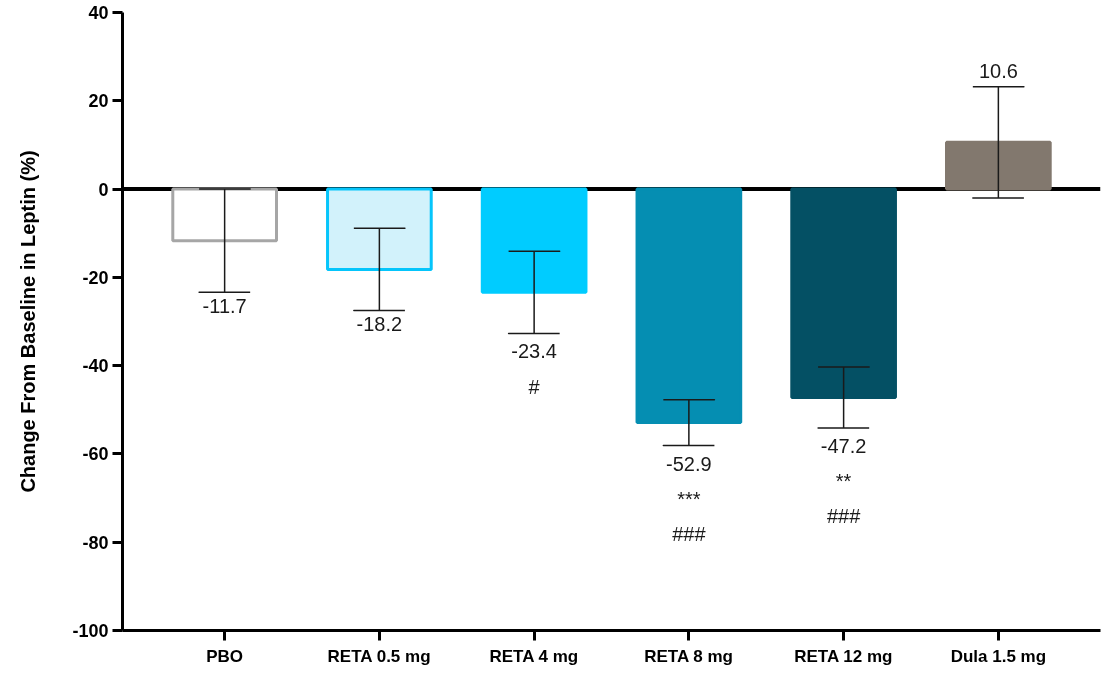  I want to click on y-tick-label: 20, so click(98, 101).